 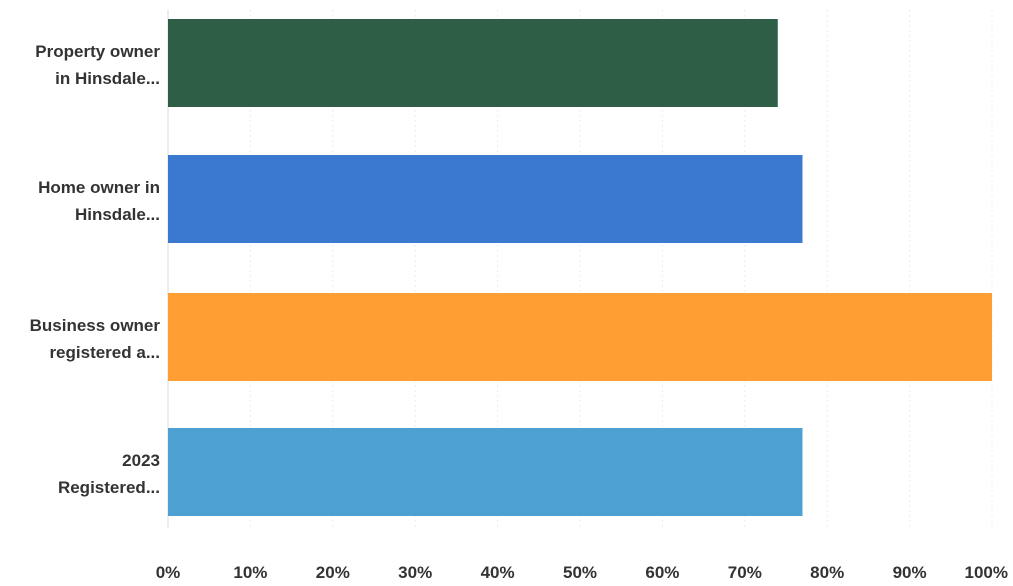 What do you see at coordinates (745, 572) in the screenshot?
I see `x-tick-label: 70%` at bounding box center [745, 572].